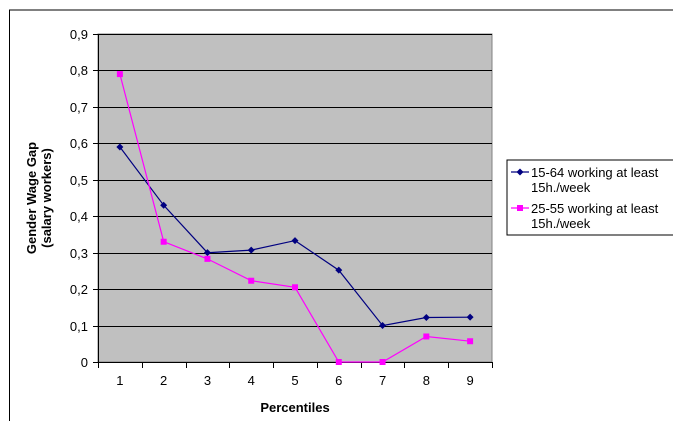 The height and width of the screenshot is (421, 673). What do you see at coordinates (79, 180) in the screenshot?
I see `y-tick-label: 0,5` at bounding box center [79, 180].